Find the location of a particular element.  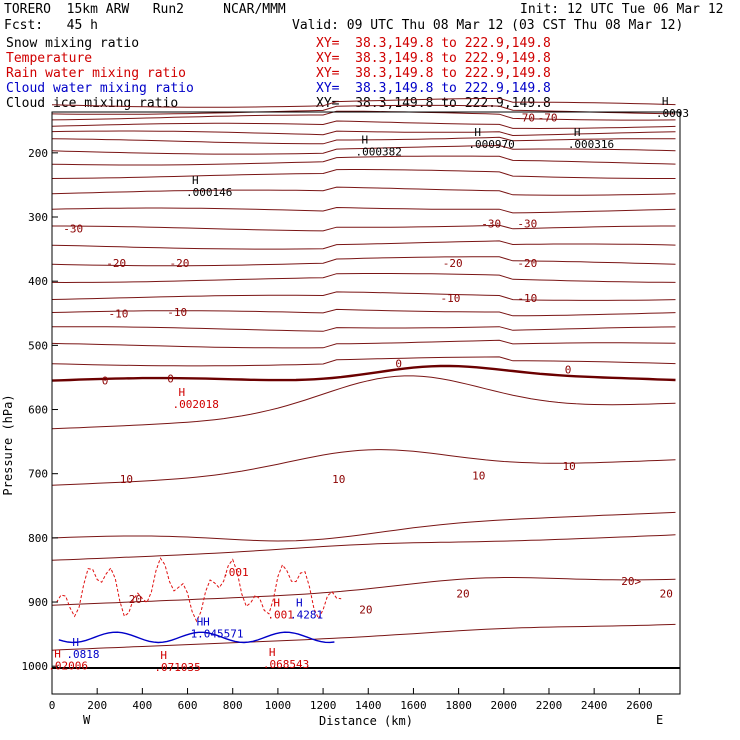

cloud-water-contour is located at coordinates (196, 637).